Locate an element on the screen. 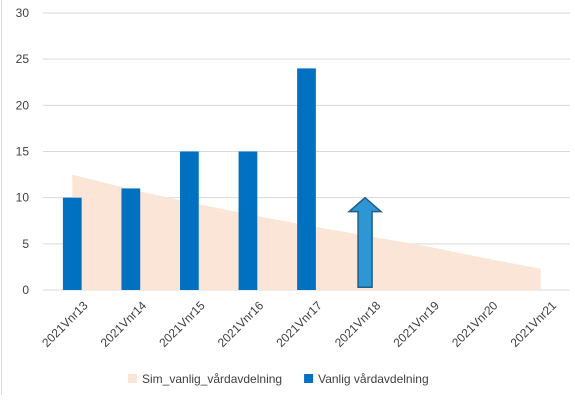  y-tick-label: 30 is located at coordinates (23, 13).